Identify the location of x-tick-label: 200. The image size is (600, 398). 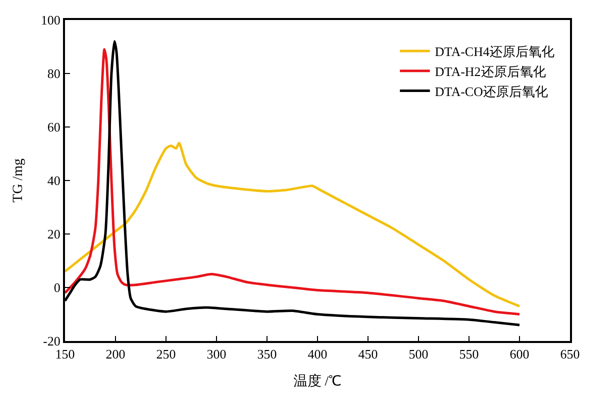
(116, 354).